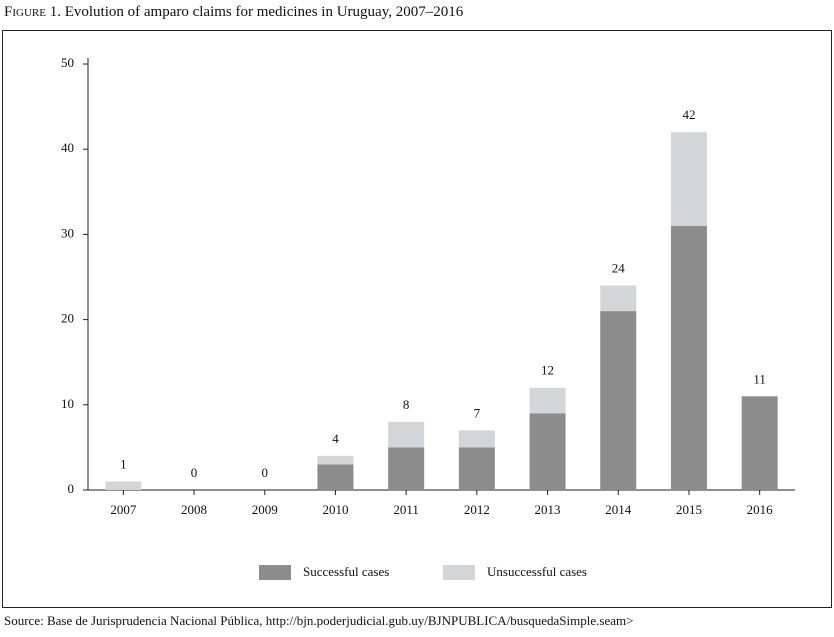 Image resolution: width=834 pixels, height=637 pixels. What do you see at coordinates (67, 62) in the screenshot?
I see `y-tick-label: 50` at bounding box center [67, 62].